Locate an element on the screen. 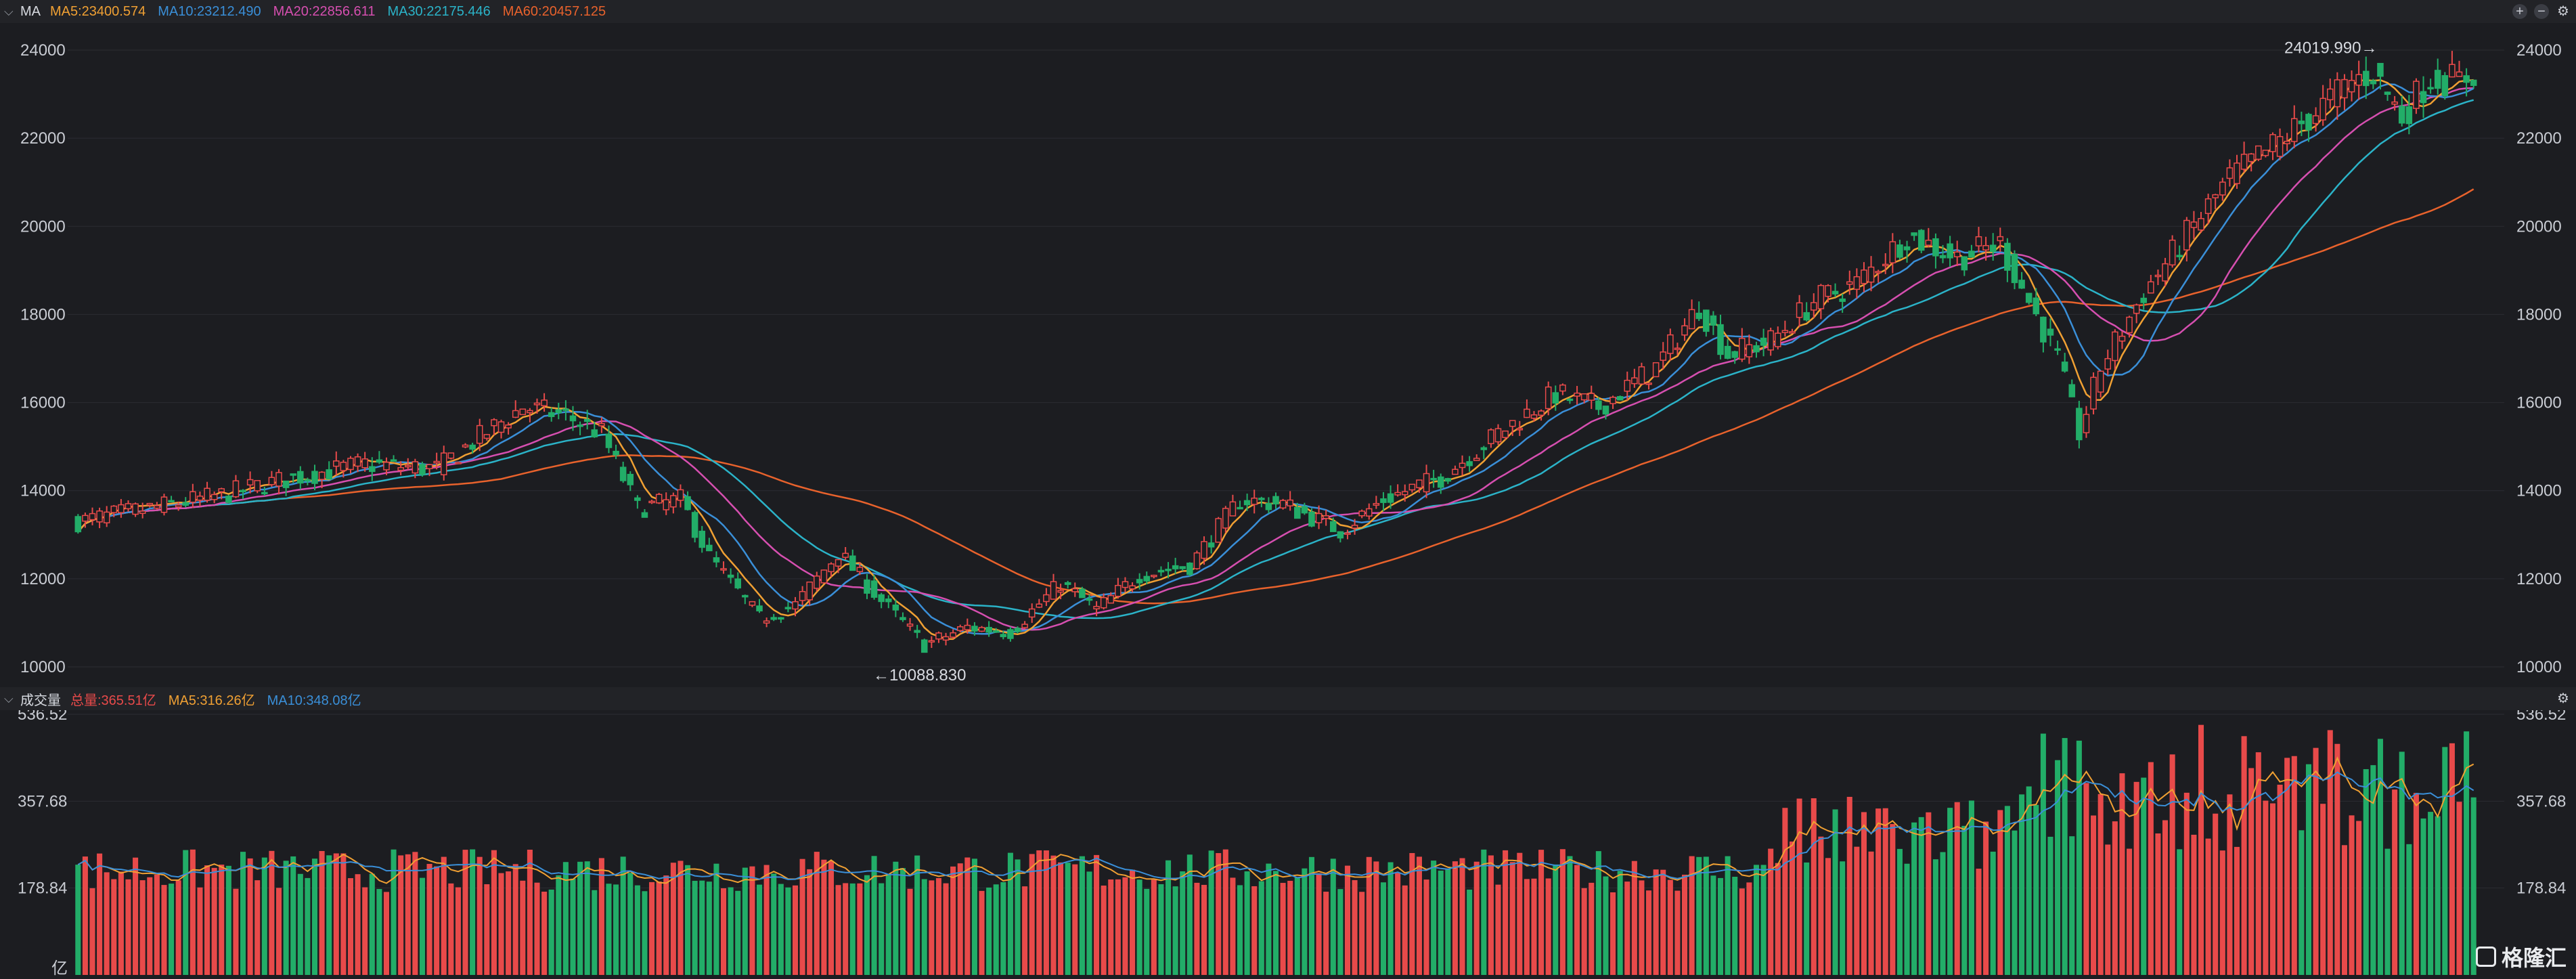 This screenshot has height=979, width=2576. volume-indicator-label: 成交量 is located at coordinates (40, 701).